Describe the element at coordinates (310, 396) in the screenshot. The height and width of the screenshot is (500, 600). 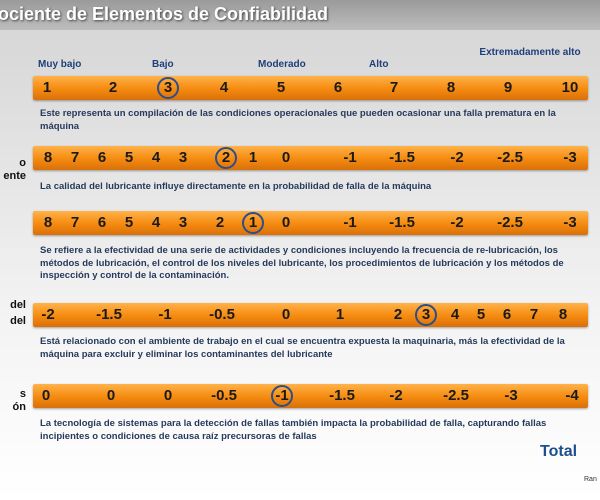
I see `score-bar-5: 0 0 0 -0.5 -1 -1.5 -2 -2.5 -3 -4` at that location.